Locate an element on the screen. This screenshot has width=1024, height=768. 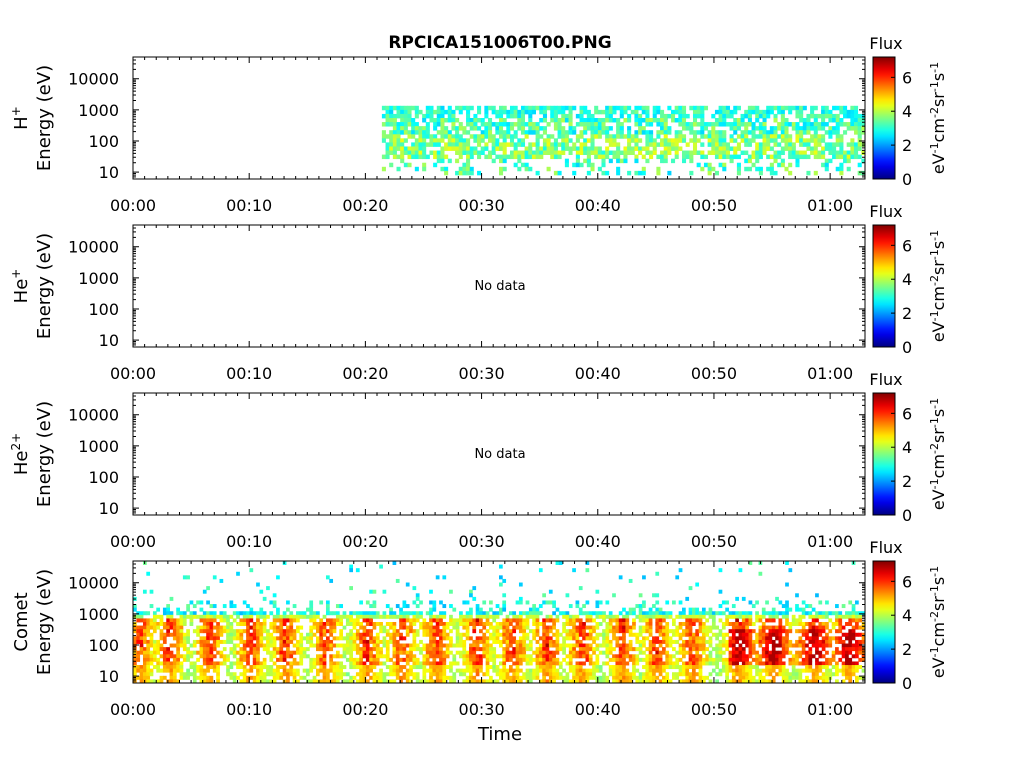
plot-frame is located at coordinates (499, 454).